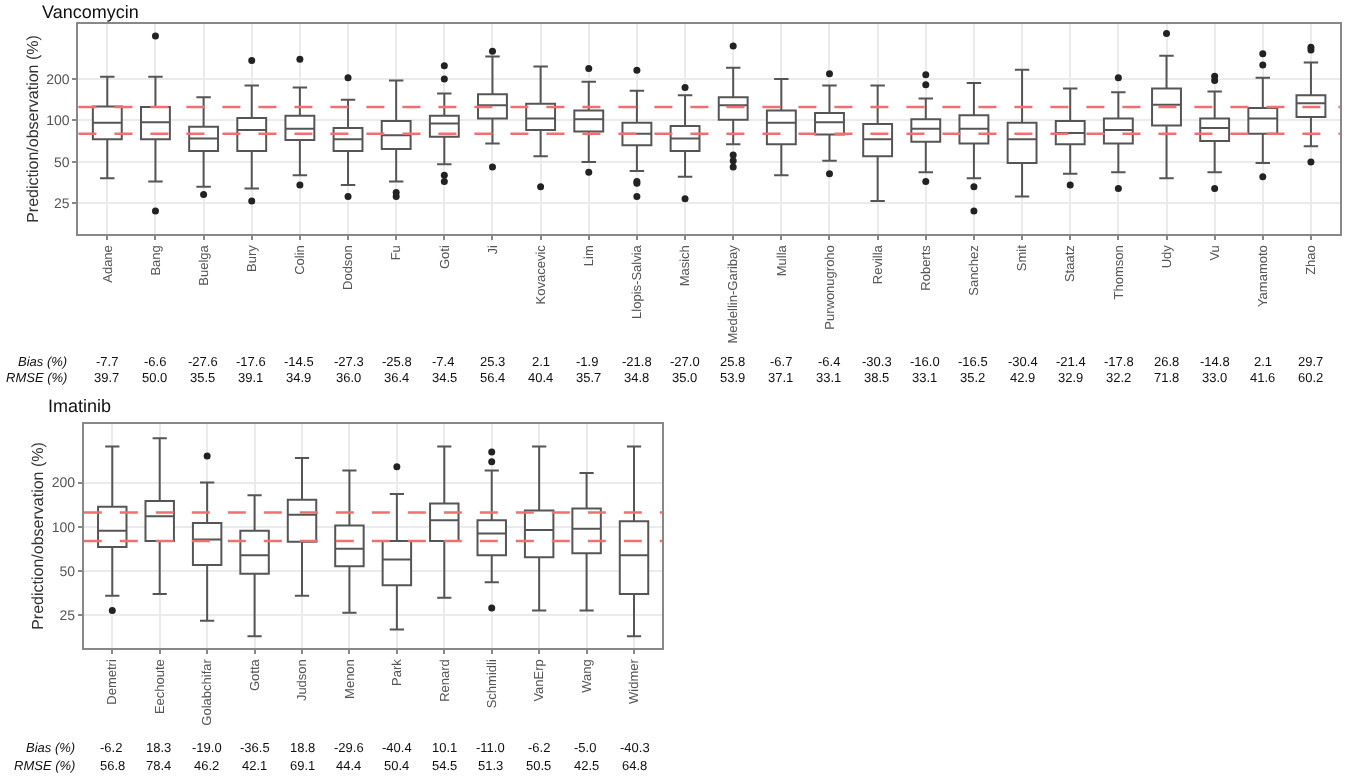 The image size is (1352, 778). Describe the element at coordinates (80, 406) in the screenshot. I see `chart-title: Imatinib` at that location.